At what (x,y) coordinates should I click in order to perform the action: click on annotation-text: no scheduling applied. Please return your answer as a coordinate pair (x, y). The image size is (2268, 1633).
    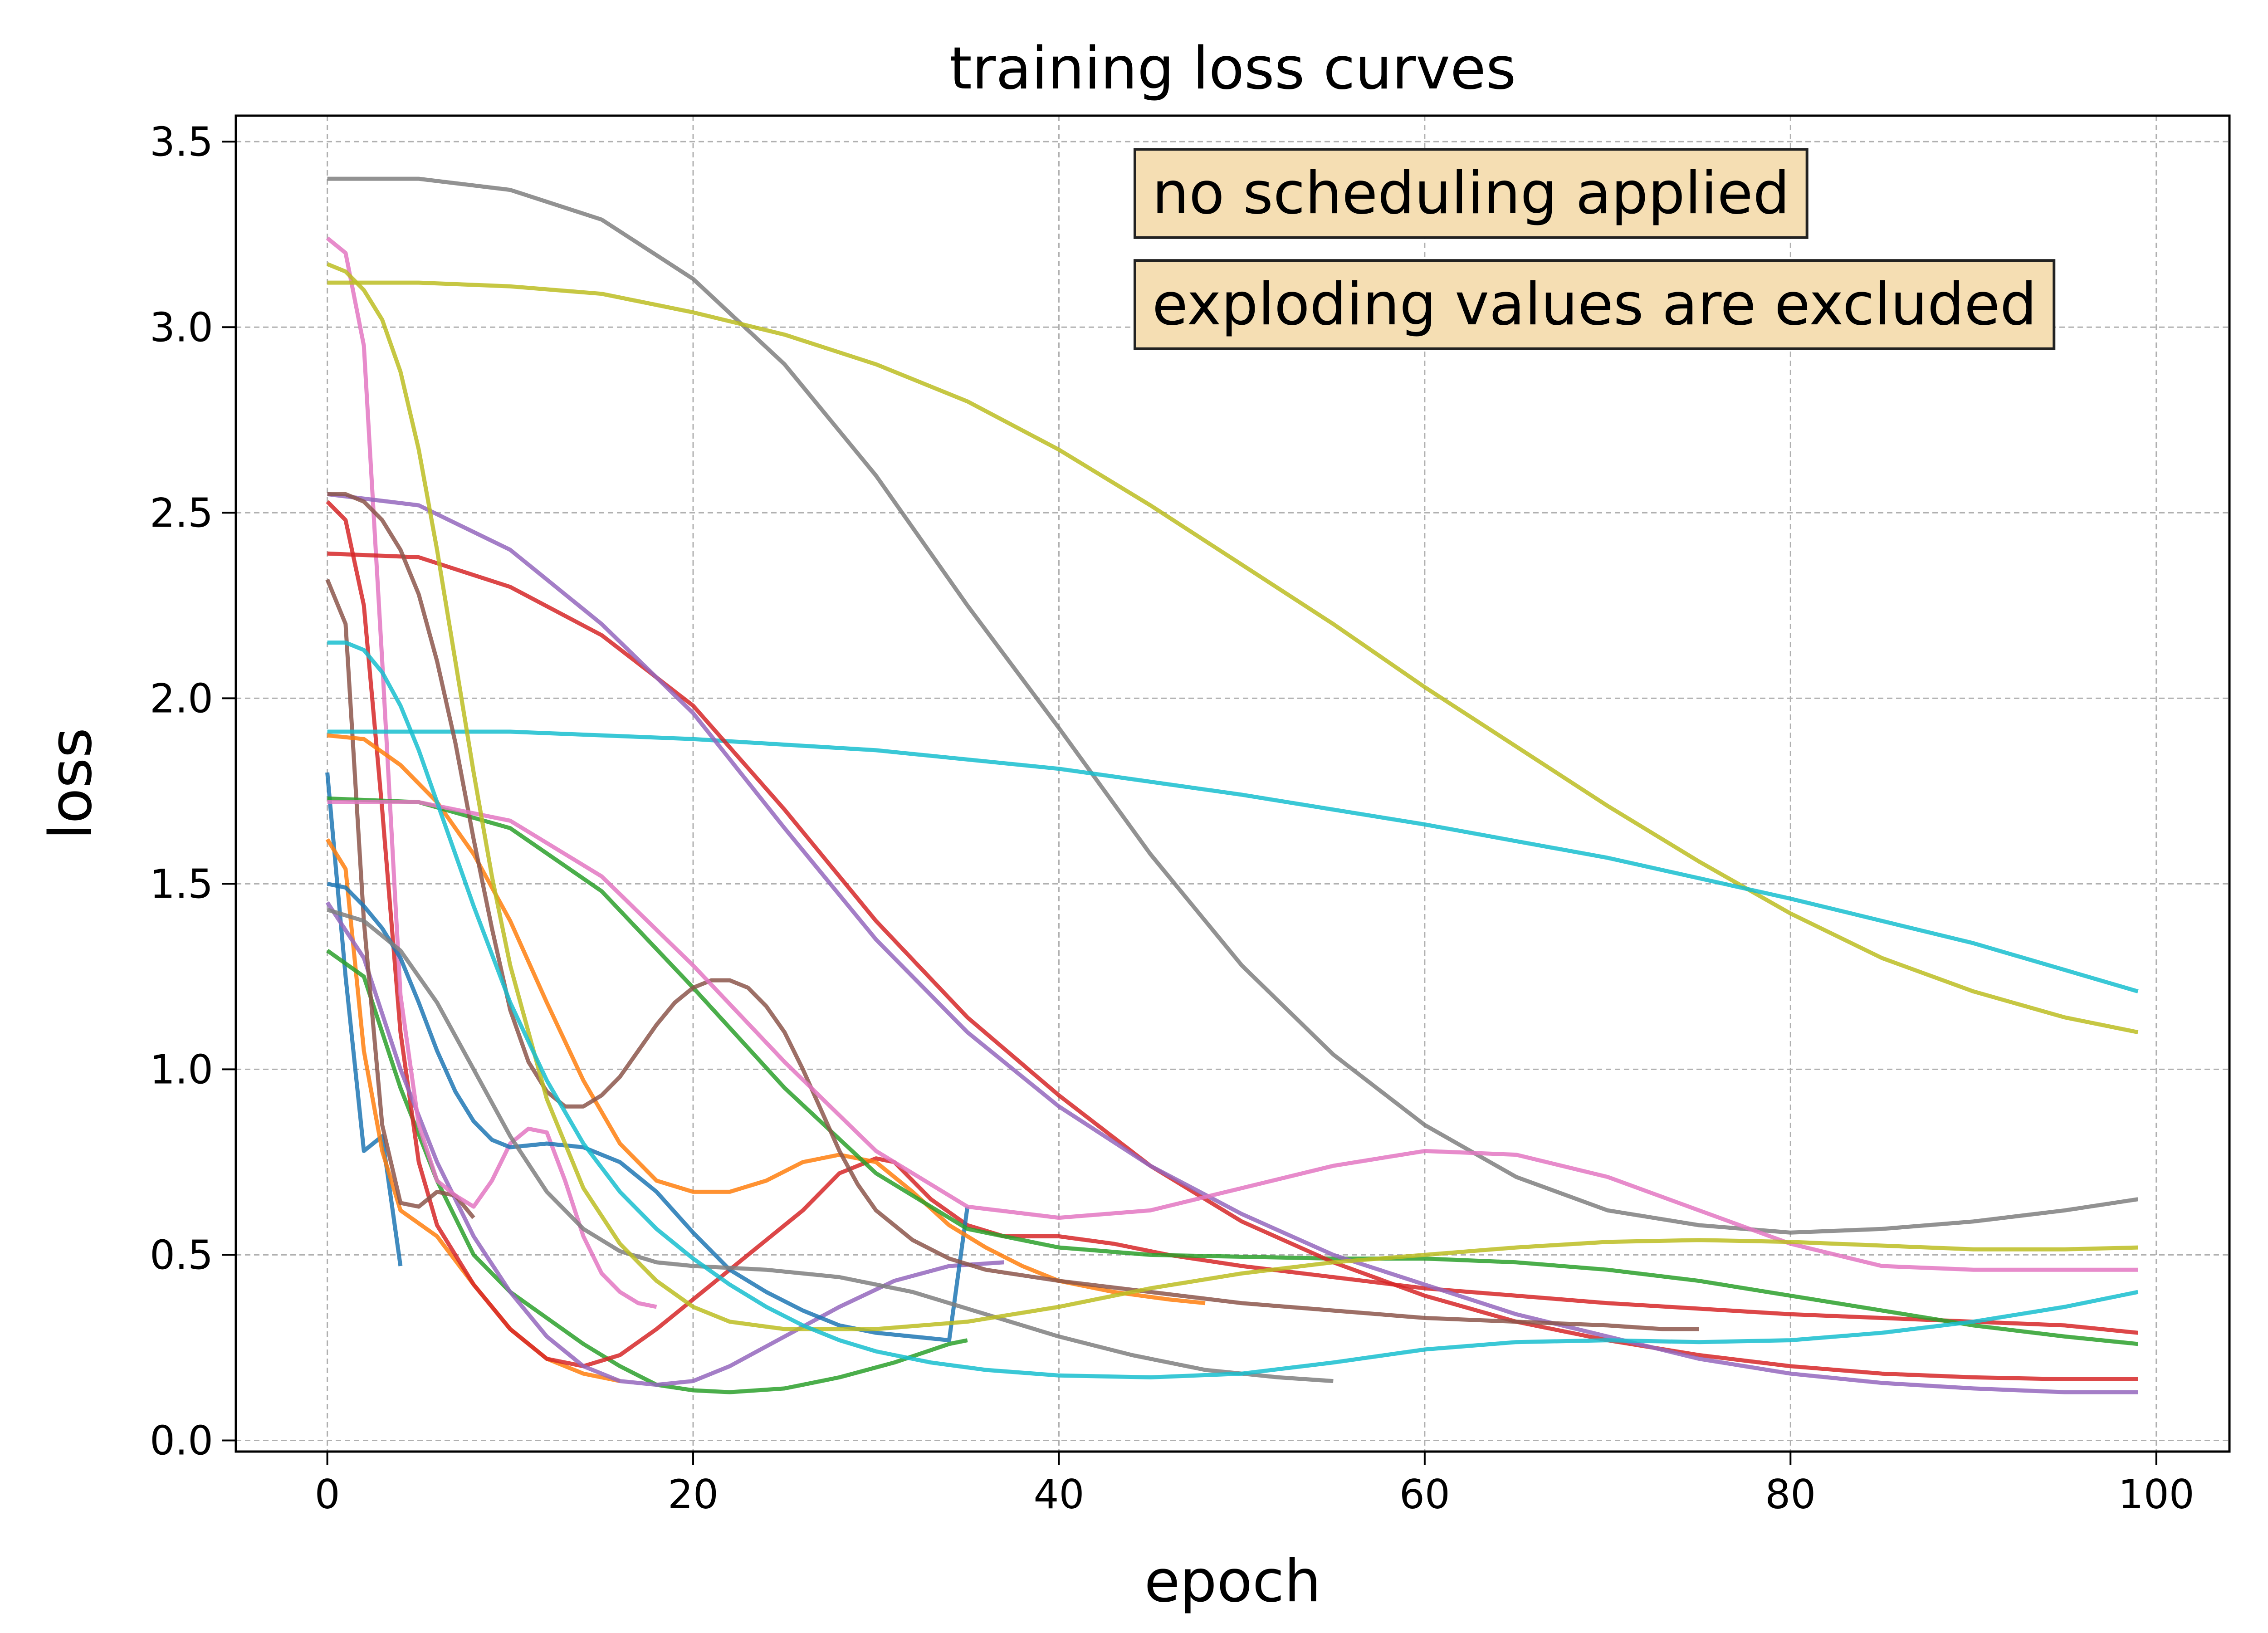
    Looking at the image, I should click on (1471, 193).